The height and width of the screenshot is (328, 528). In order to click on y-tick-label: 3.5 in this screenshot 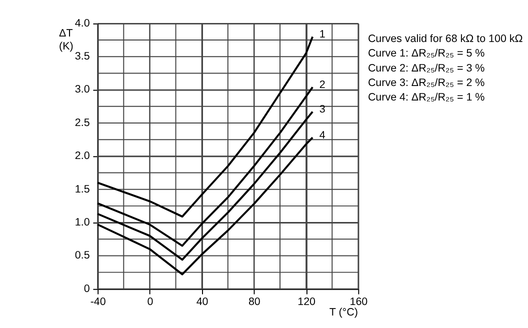, I will do `click(82, 56)`.